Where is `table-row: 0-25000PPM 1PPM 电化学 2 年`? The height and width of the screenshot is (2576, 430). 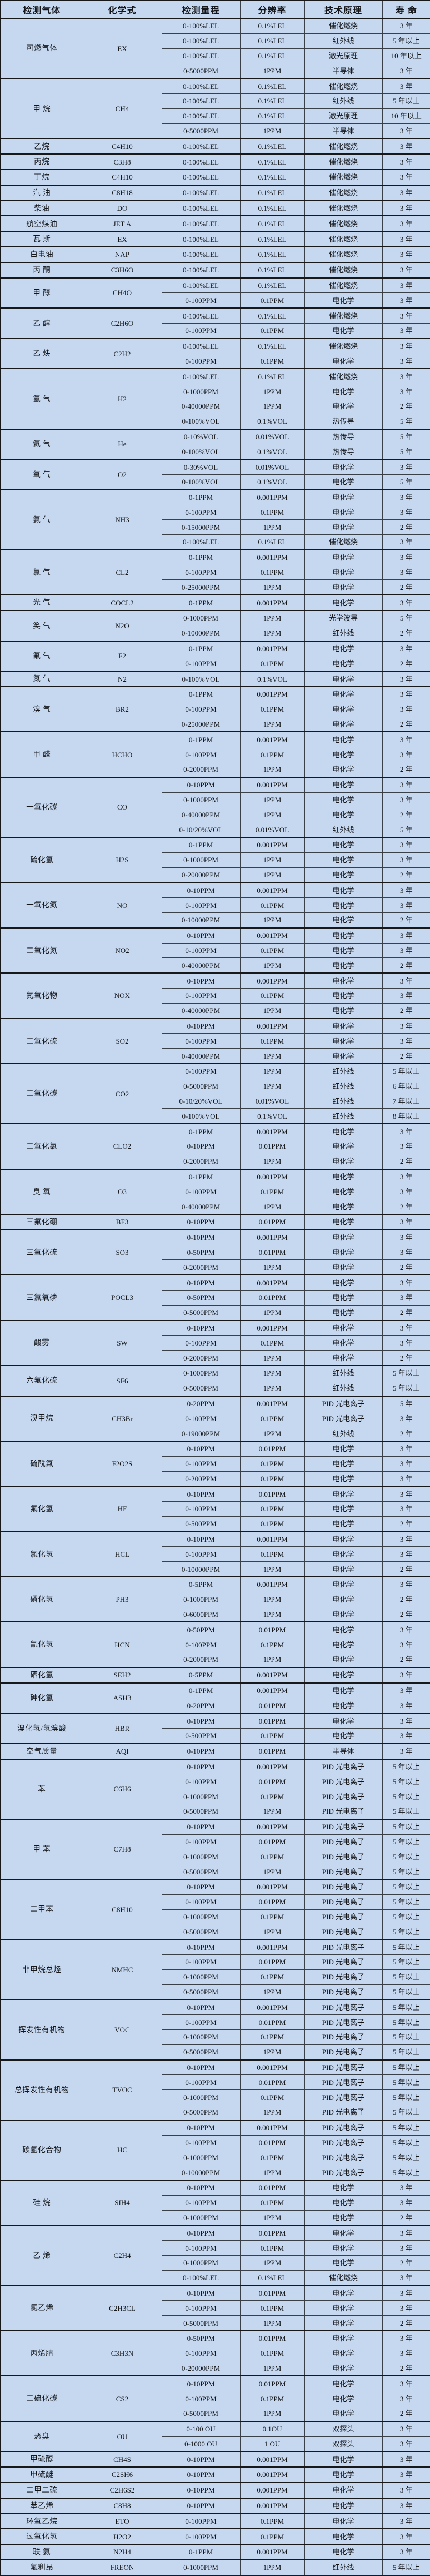 table-row: 0-25000PPM 1PPM 电化学 2 年 is located at coordinates (216, 724).